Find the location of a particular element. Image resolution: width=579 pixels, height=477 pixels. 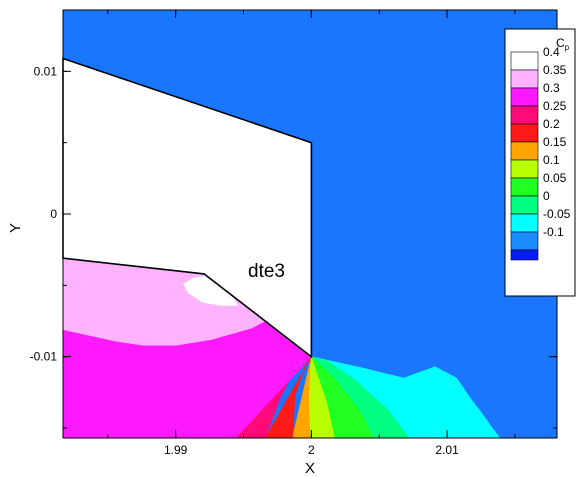

y-tick-label: -0.01 is located at coordinates (44, 357).